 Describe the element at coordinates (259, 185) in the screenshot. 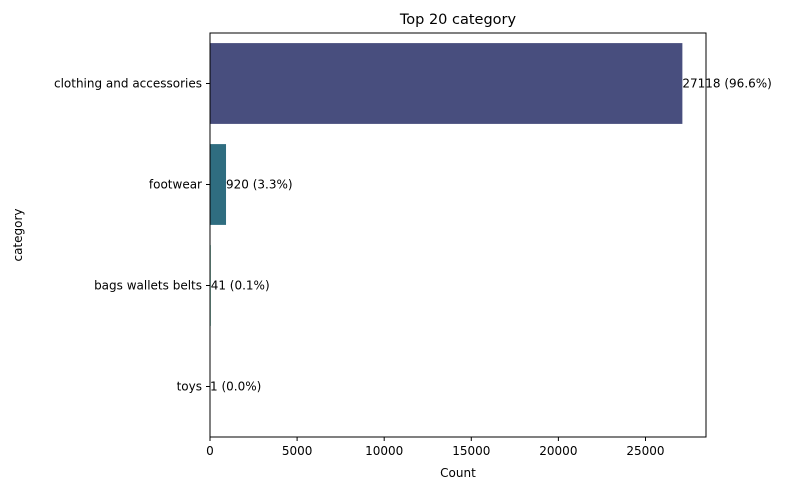

I see `data-label-1: 920 (3.3%)` at that location.